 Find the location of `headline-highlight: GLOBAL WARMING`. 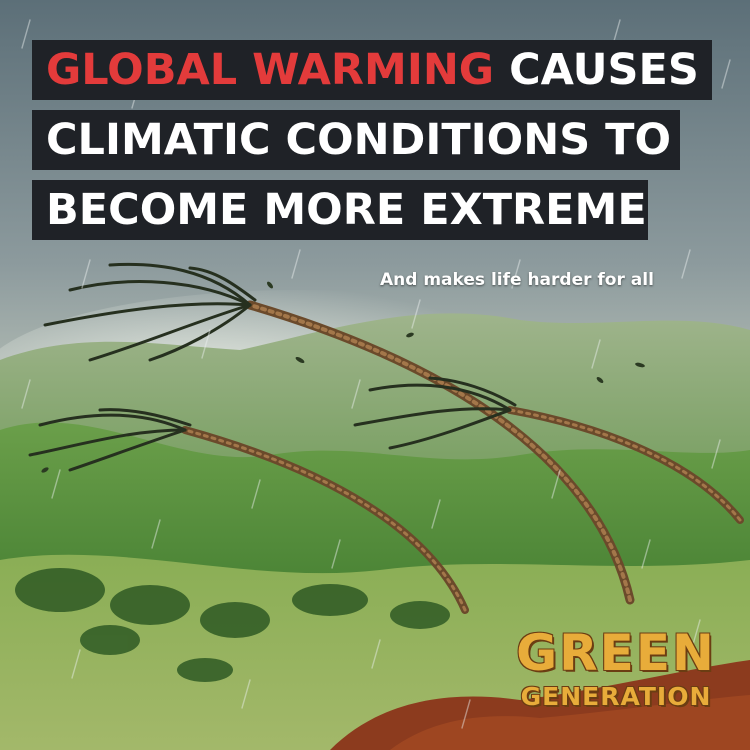

headline-highlight: GLOBAL WARMING is located at coordinates (270, 70).